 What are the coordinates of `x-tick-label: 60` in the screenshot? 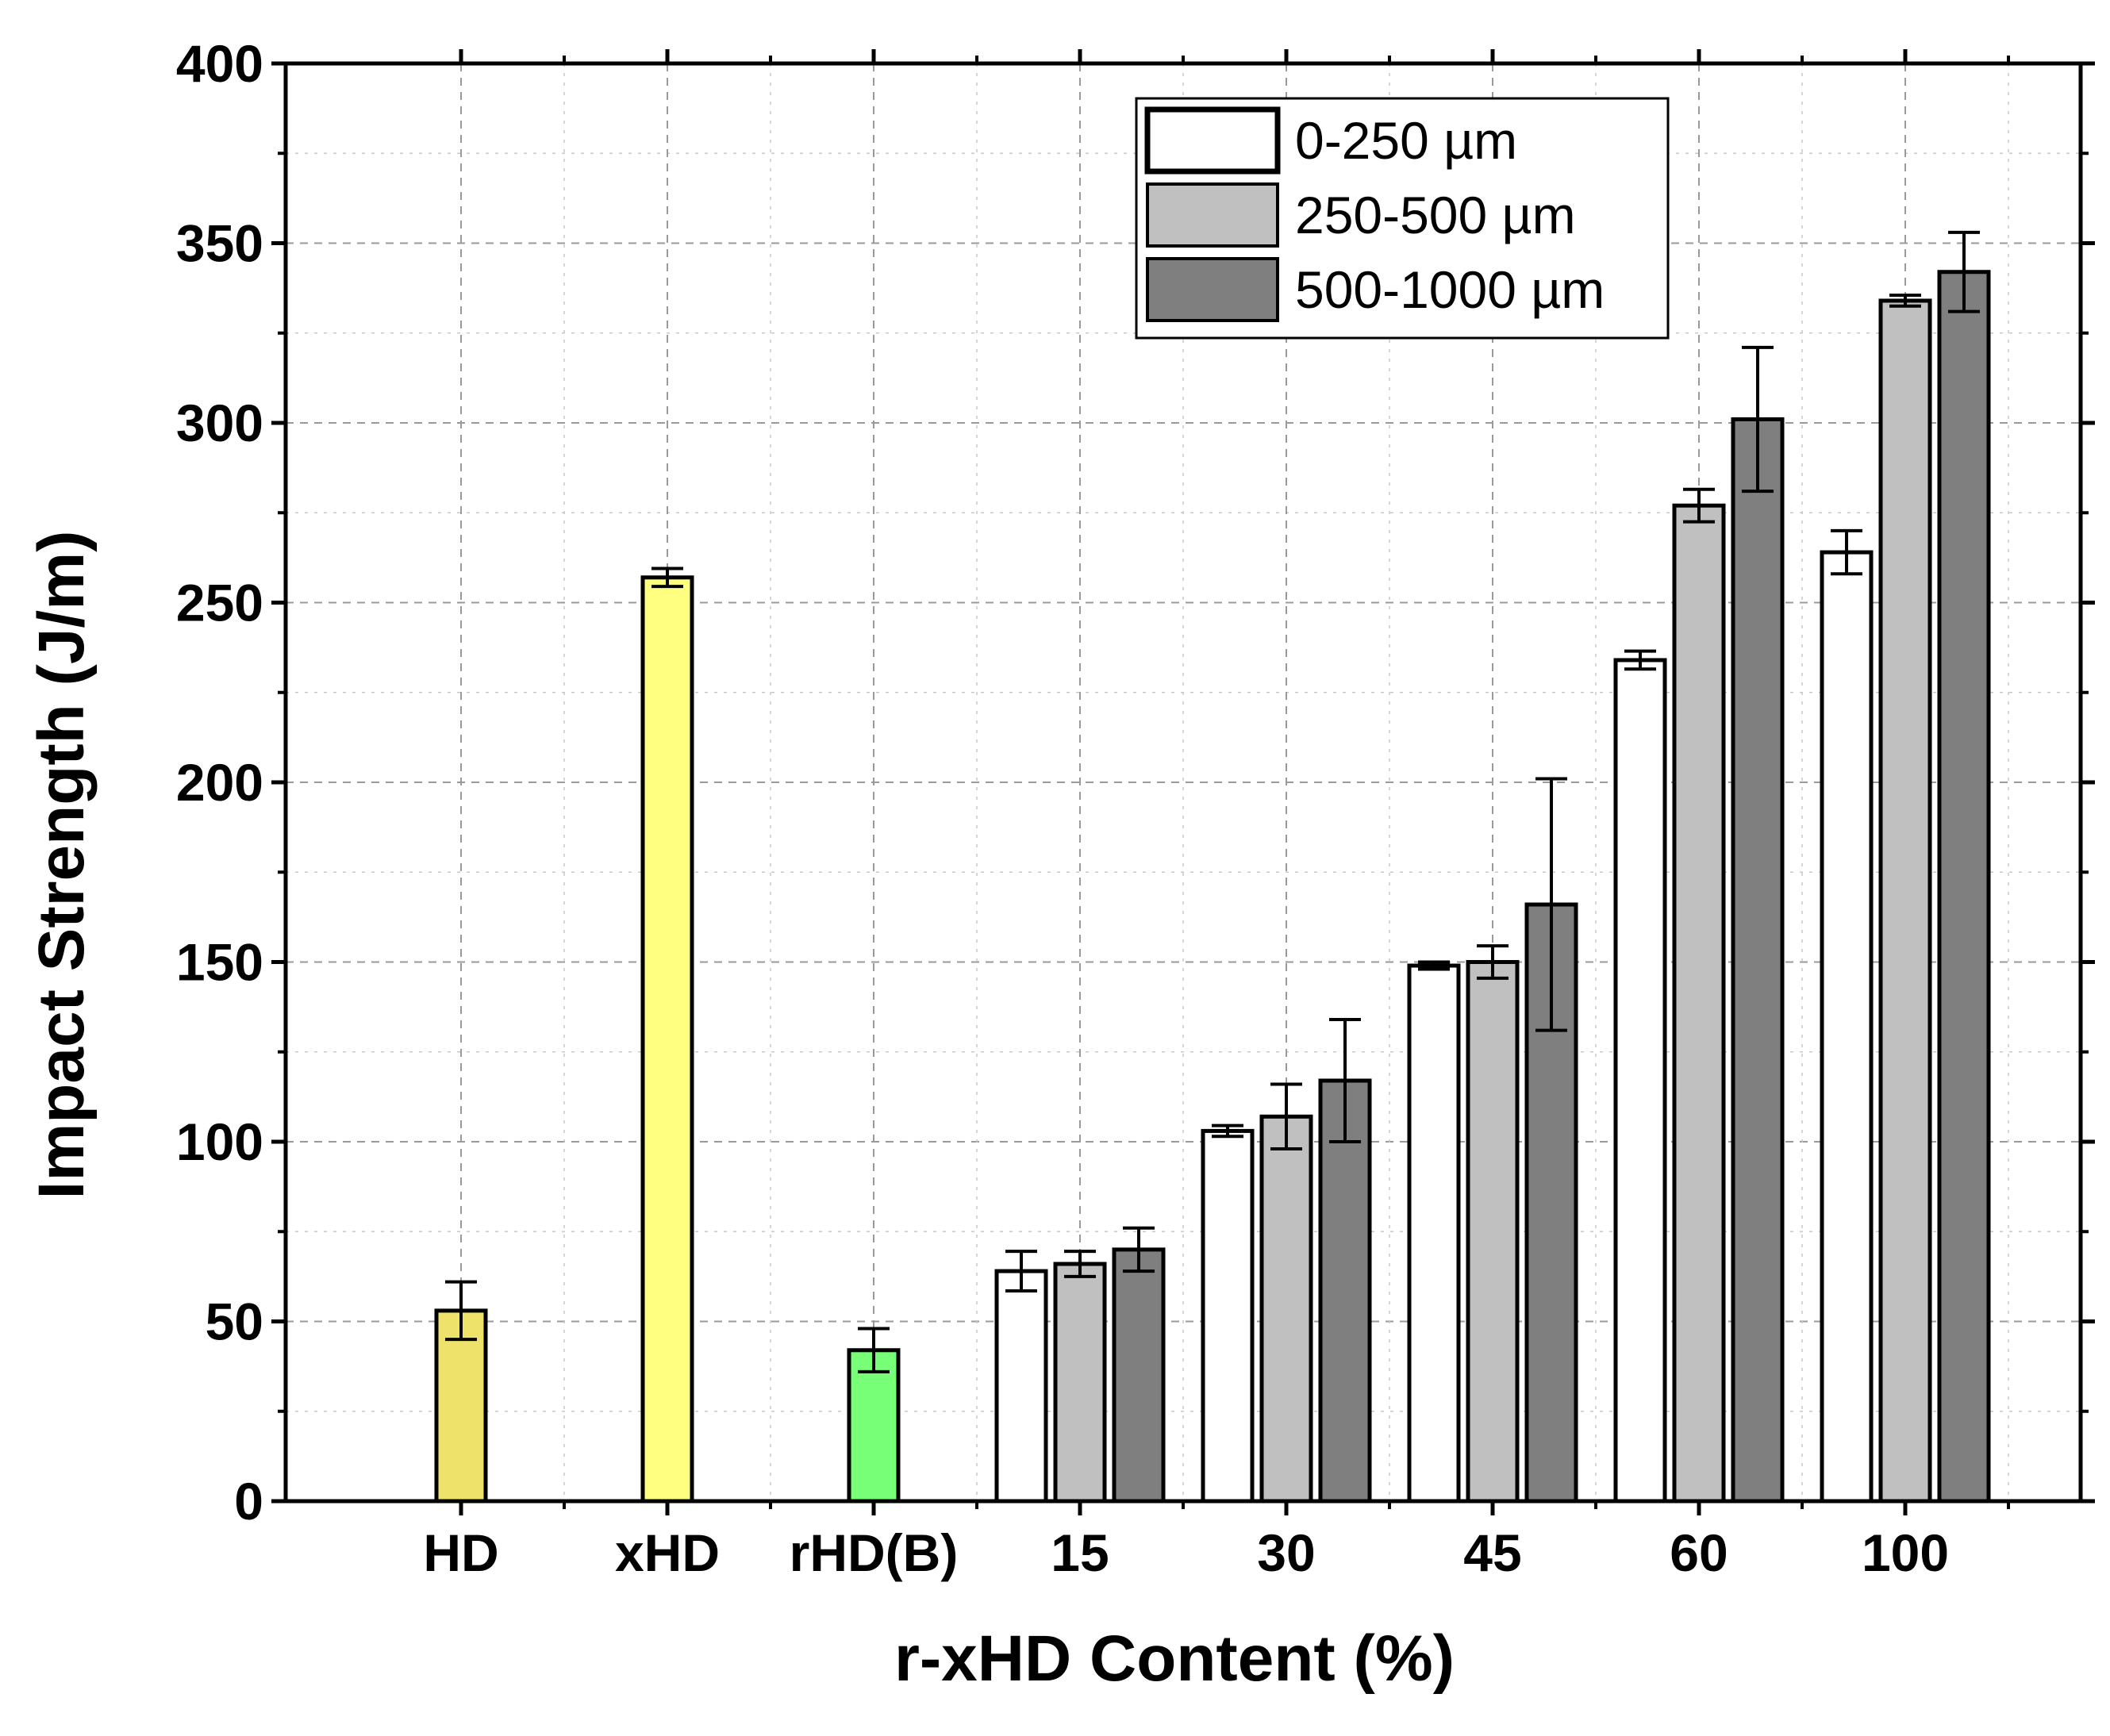 It's located at (1699, 1552).